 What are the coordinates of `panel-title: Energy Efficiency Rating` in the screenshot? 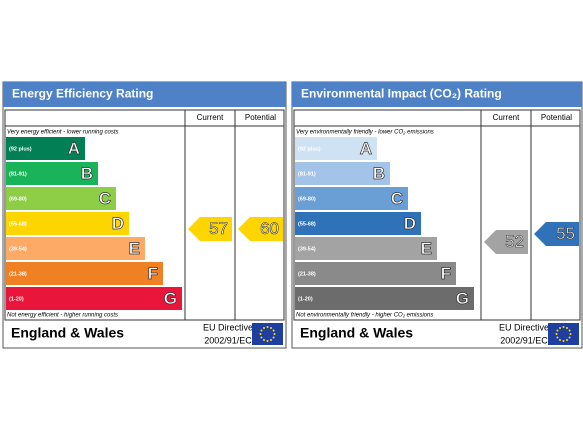 It's located at (82, 94).